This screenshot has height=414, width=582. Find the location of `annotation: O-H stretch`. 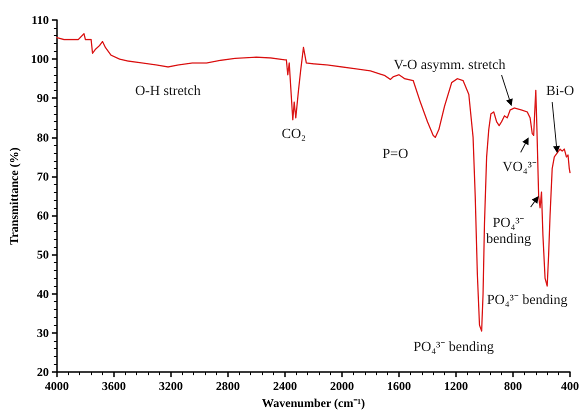

annotation: O-H stretch is located at coordinates (168, 92).